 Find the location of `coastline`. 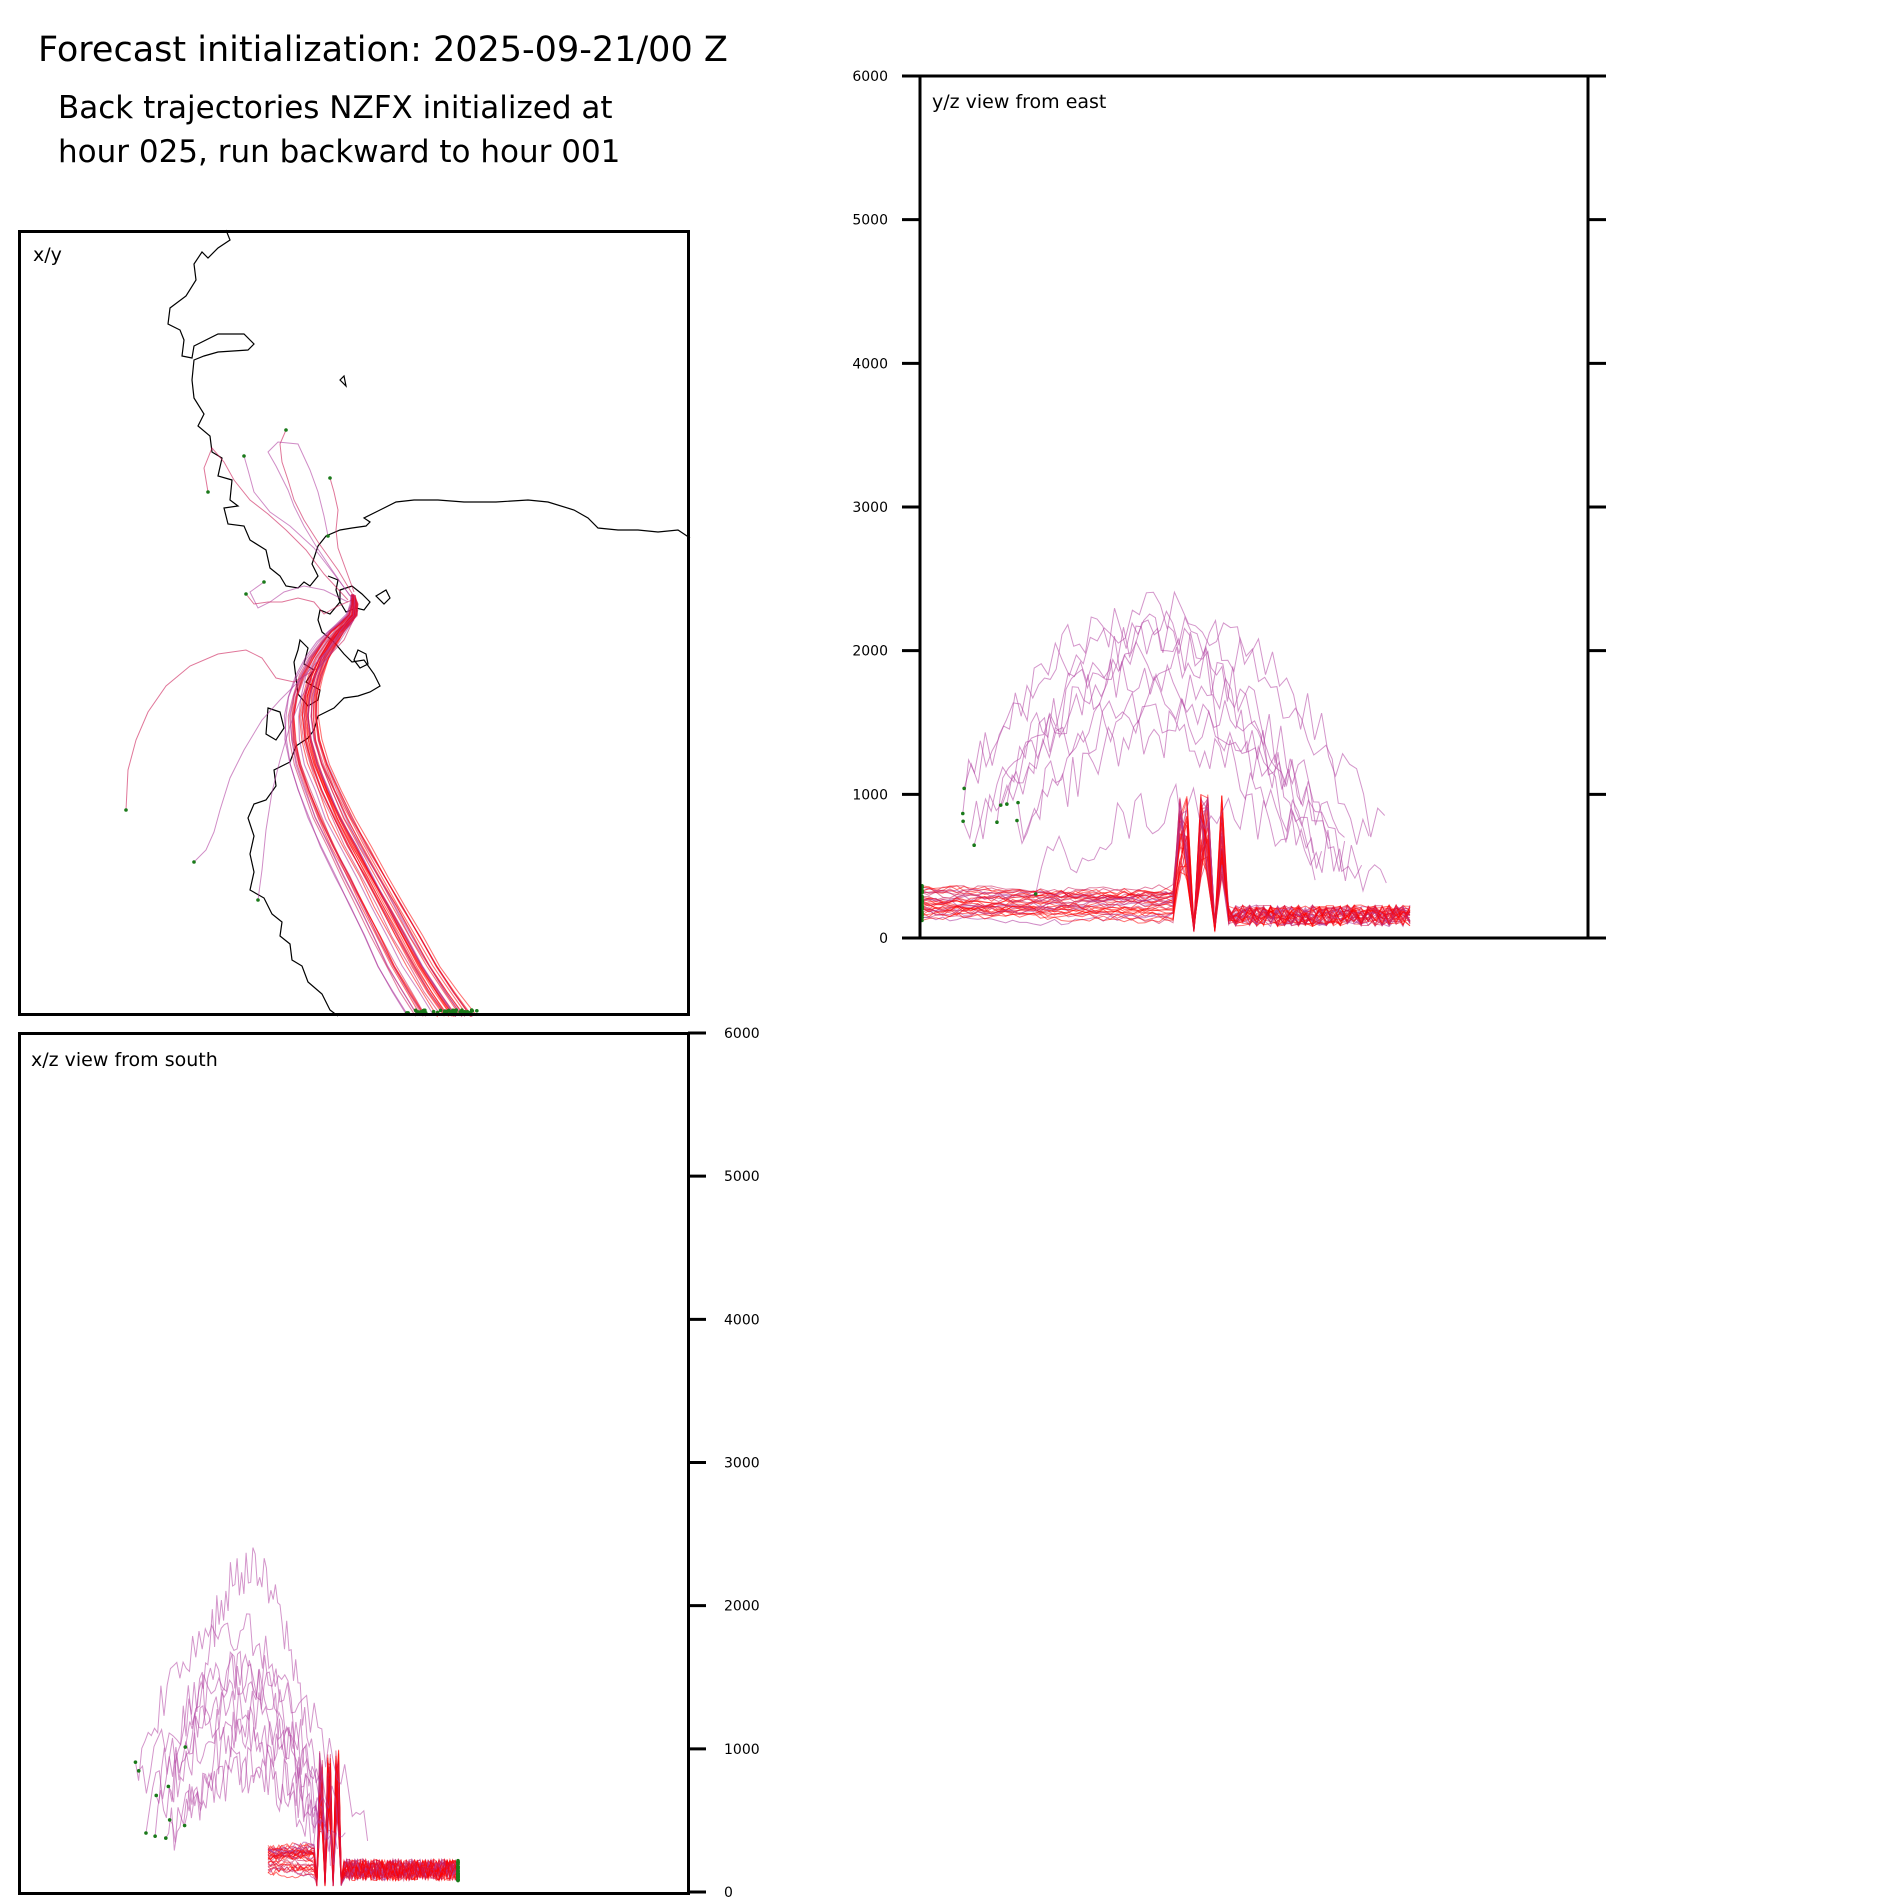

coastline is located at coordinates (429, 623).